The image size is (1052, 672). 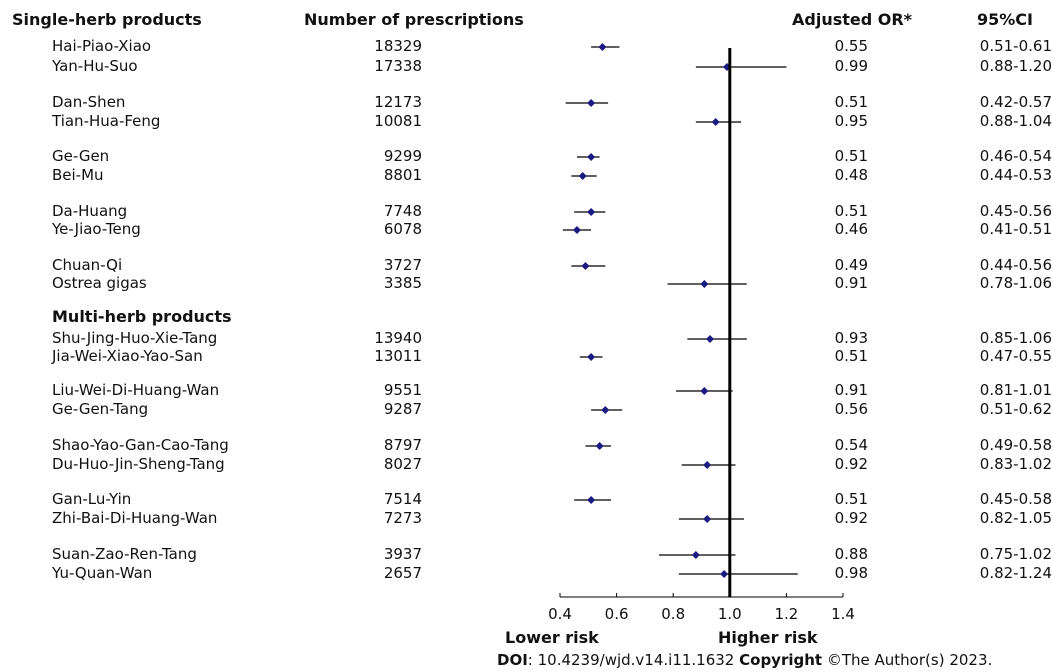 I want to click on row-label: Da-Huang, so click(x=90, y=211).